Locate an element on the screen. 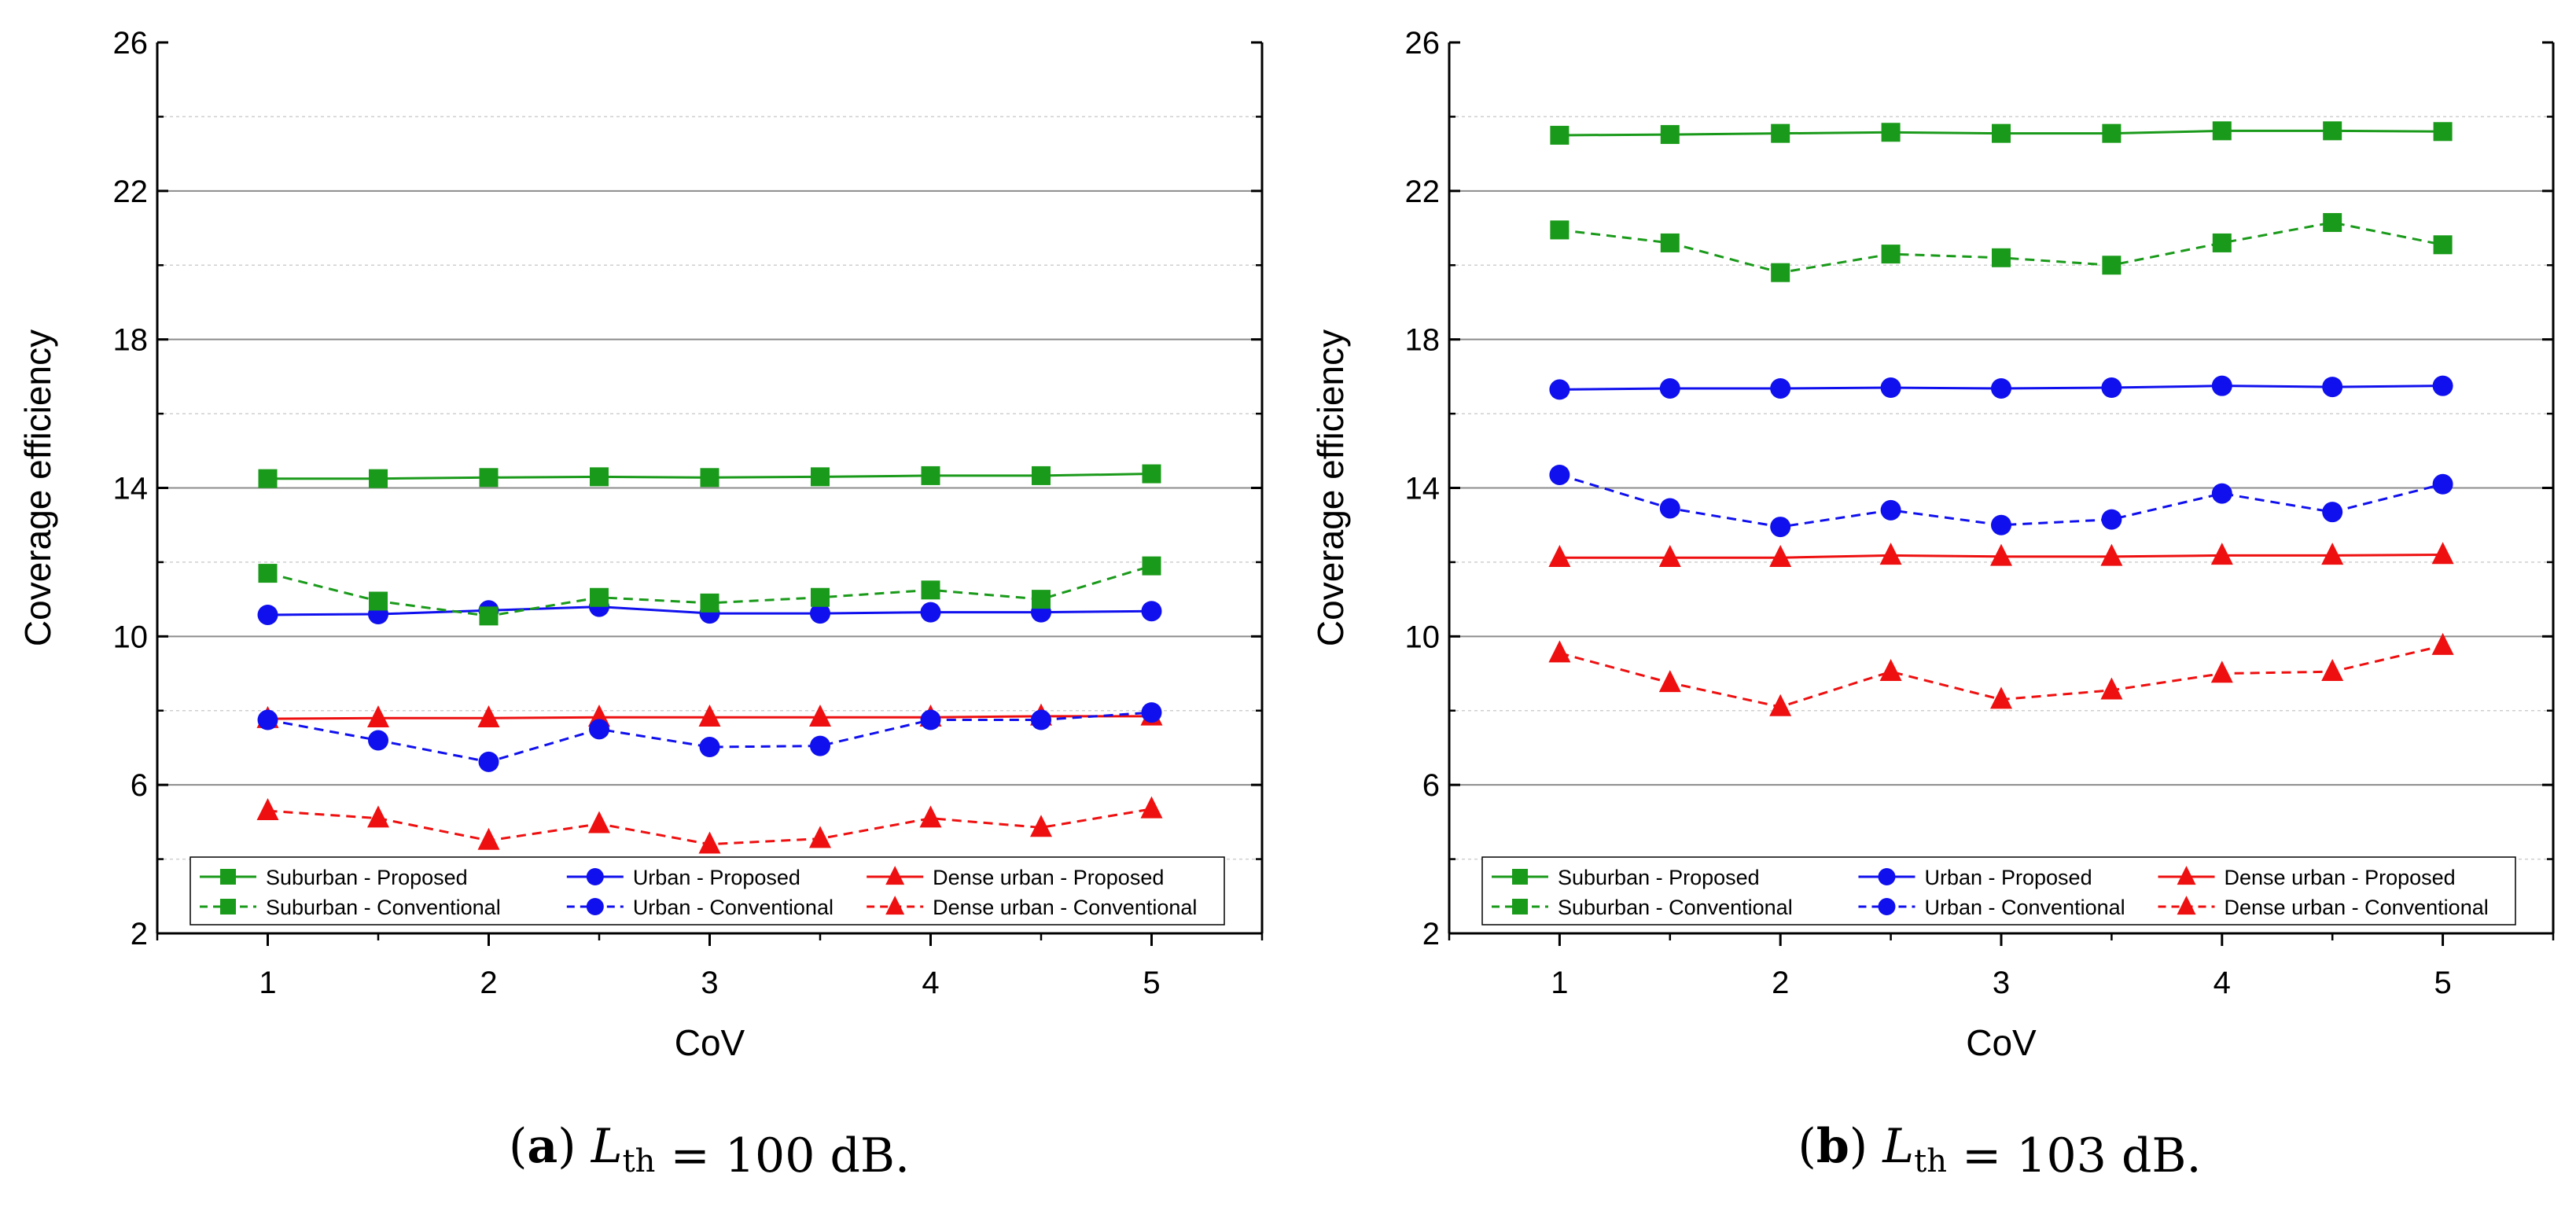 The width and height of the screenshot is (2576, 1207). panel-a-y-tick-label: 18 is located at coordinates (131, 340).